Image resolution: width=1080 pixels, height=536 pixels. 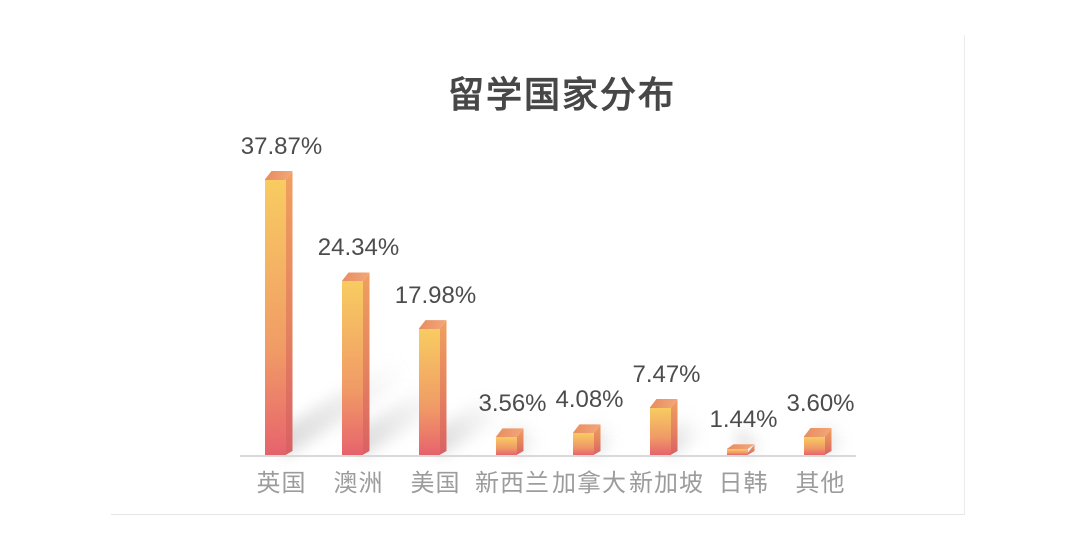 I want to click on x-axis-labels: 英国 澳洲 美国 新西兰 加拿大 新加坡 日韩 其他, so click(x=548, y=480).